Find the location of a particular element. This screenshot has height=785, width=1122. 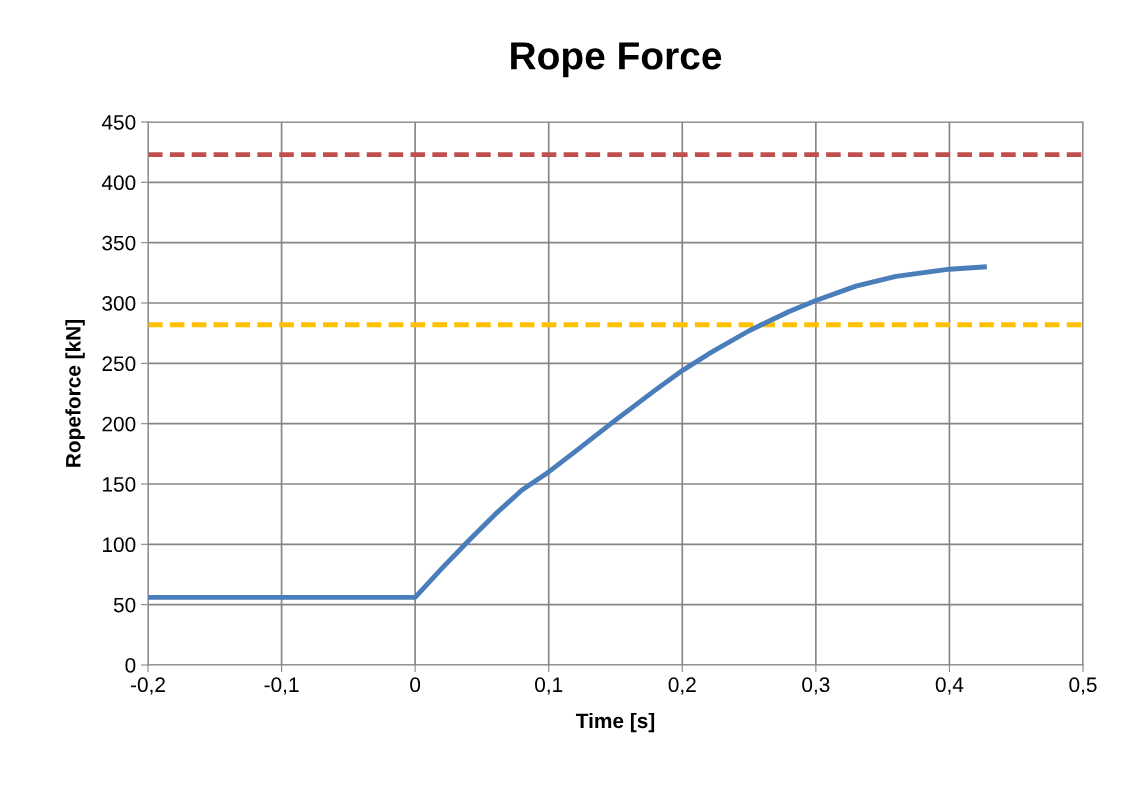

x-tick-label: 0,3 is located at coordinates (816, 686).